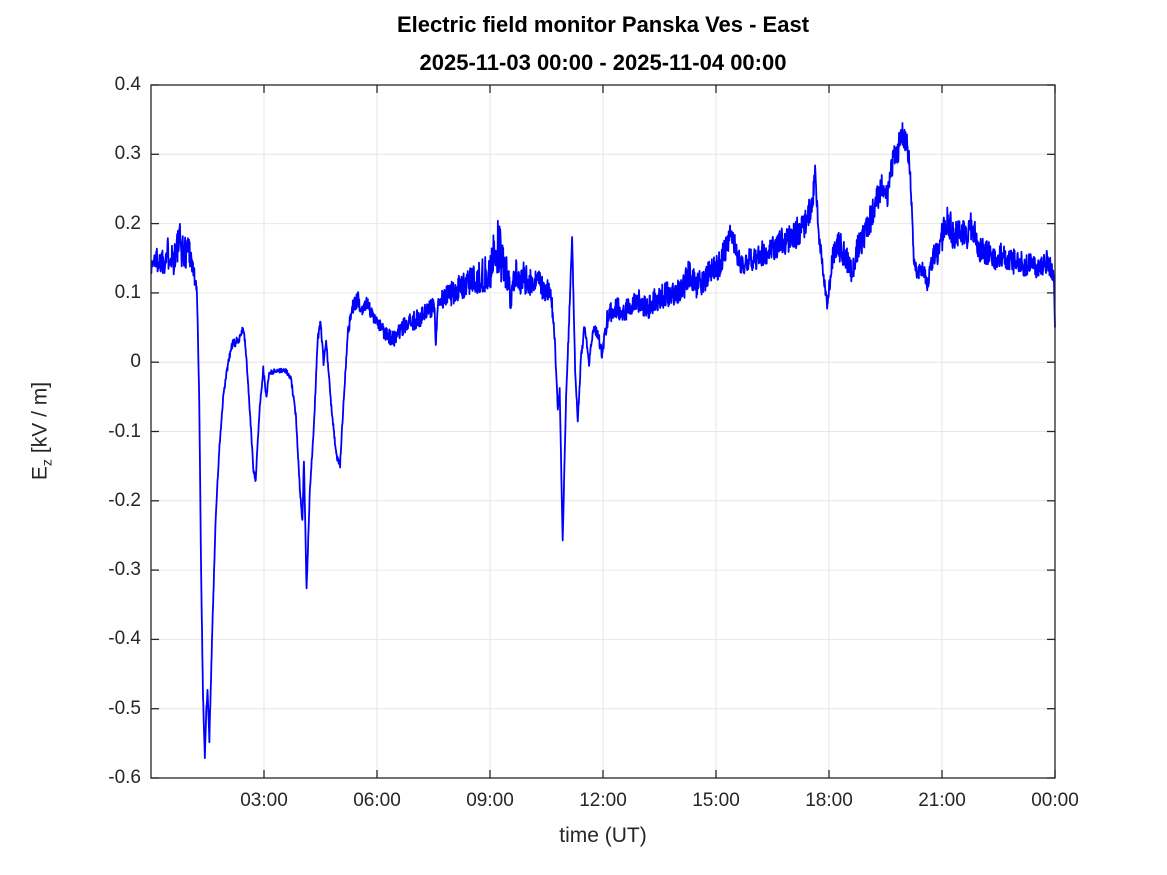 The height and width of the screenshot is (875, 1167). Describe the element at coordinates (127, 84) in the screenshot. I see `y-tick-label: 0.4` at that location.